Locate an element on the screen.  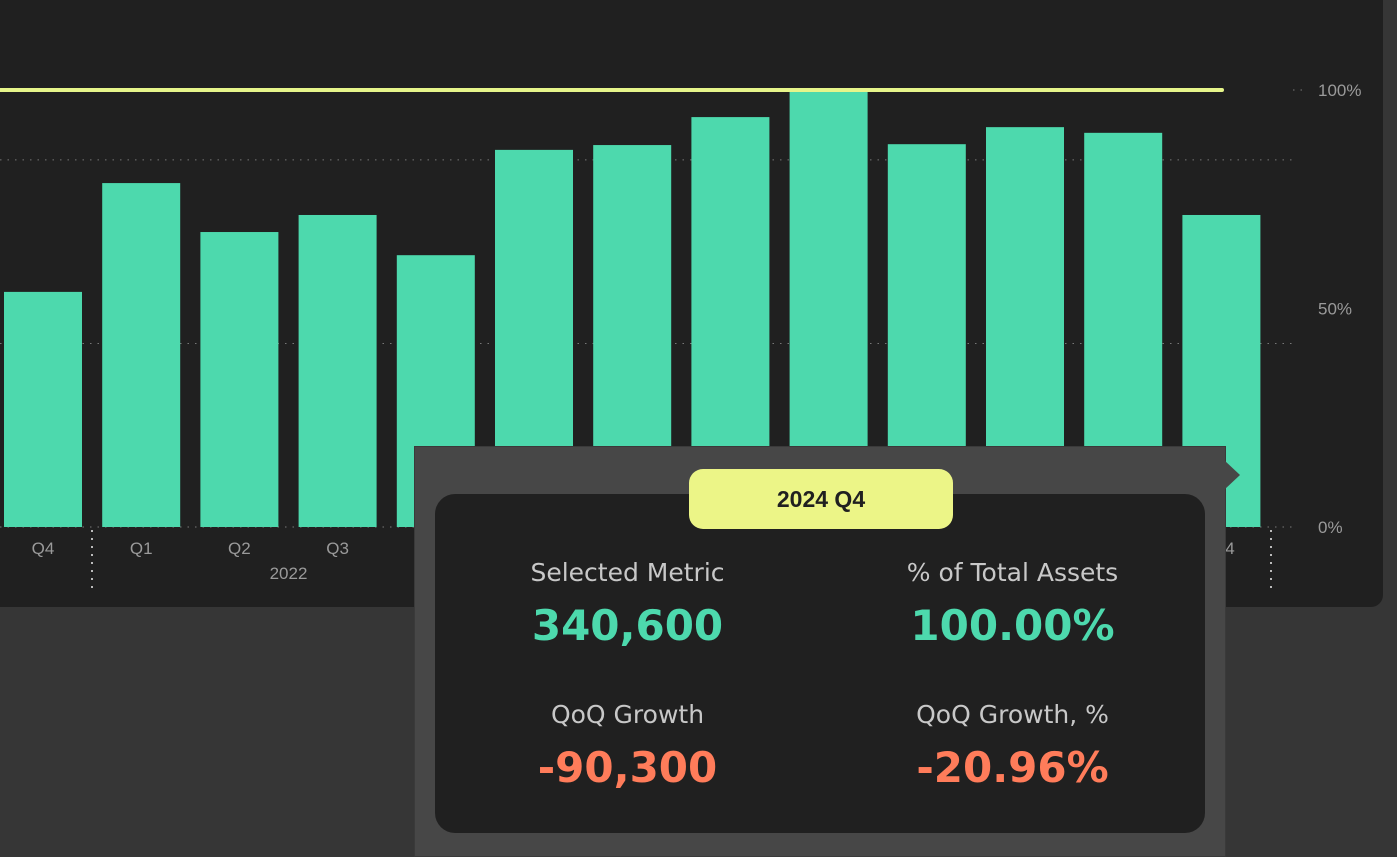
tooltip-item-qoq-growth-pct: QoQ Growth, % -20.96% is located at coordinates (1012, 746).